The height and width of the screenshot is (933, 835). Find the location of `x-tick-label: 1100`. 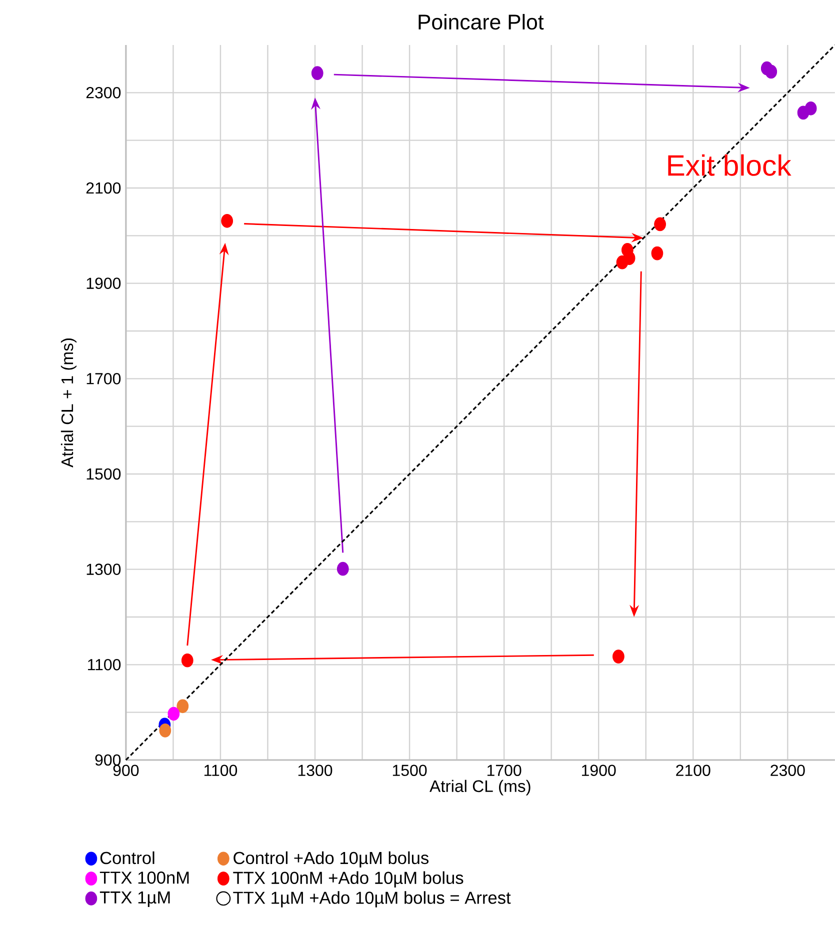

x-tick-label: 1100 is located at coordinates (221, 770).